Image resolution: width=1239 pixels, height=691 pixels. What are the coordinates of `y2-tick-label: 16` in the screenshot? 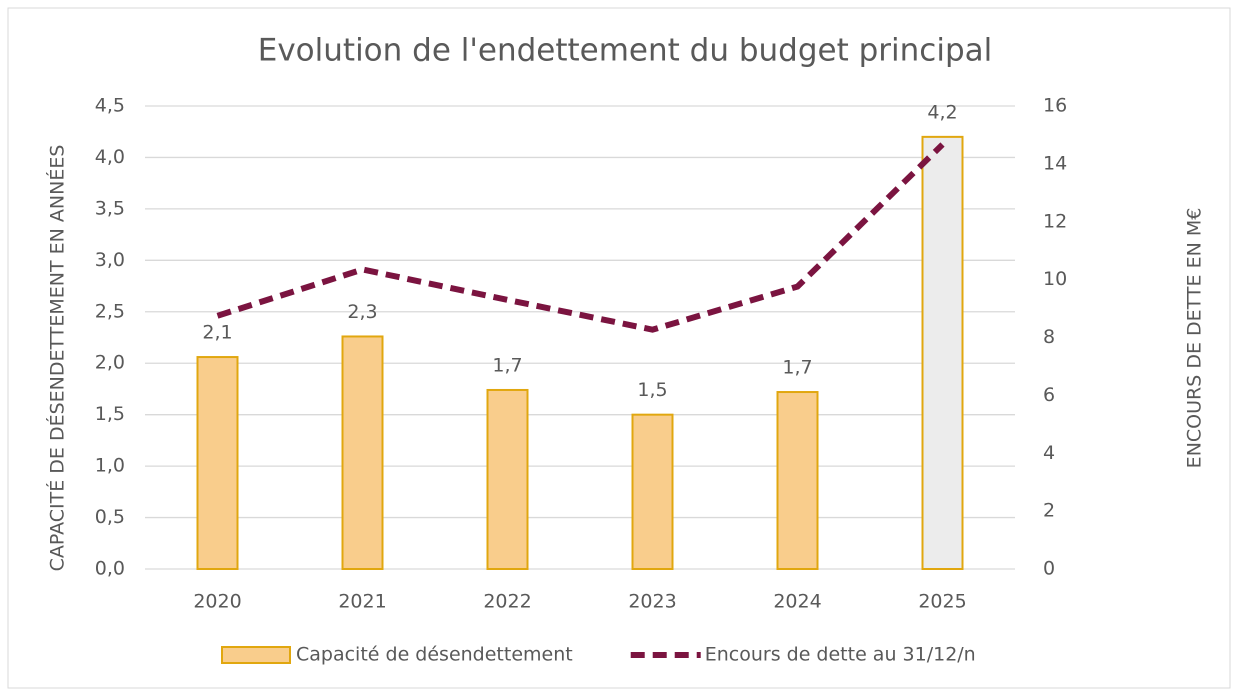 It's located at (1055, 106).